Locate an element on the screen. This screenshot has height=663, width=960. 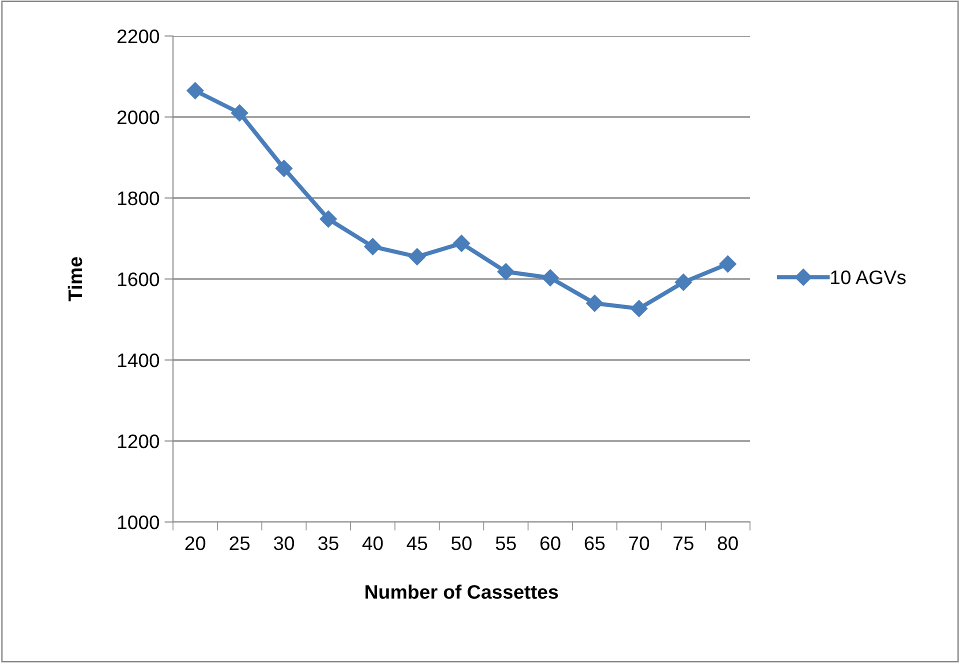
x-tick-label: 65 is located at coordinates (594, 543).